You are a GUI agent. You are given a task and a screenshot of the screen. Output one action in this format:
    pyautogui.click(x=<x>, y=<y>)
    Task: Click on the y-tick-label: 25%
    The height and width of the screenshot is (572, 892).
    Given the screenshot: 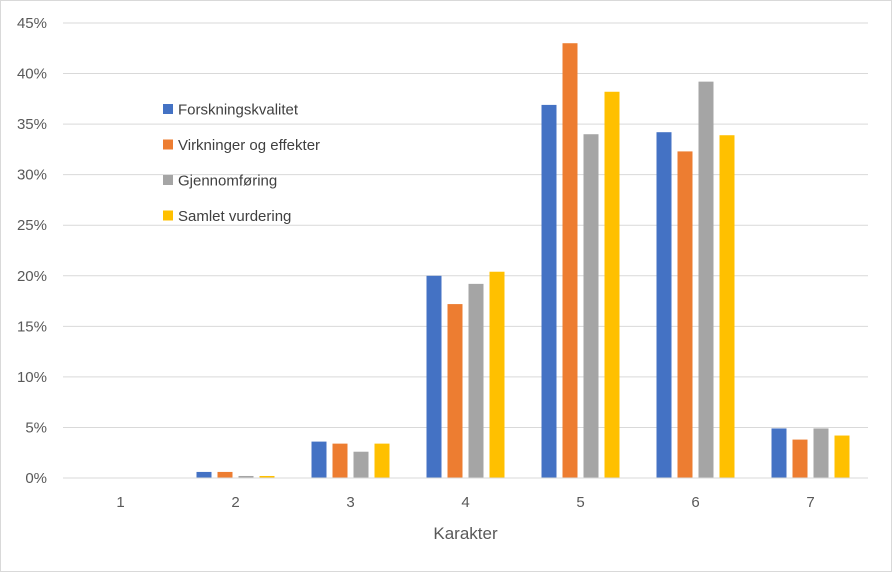 What is the action you would take?
    pyautogui.click(x=32, y=225)
    